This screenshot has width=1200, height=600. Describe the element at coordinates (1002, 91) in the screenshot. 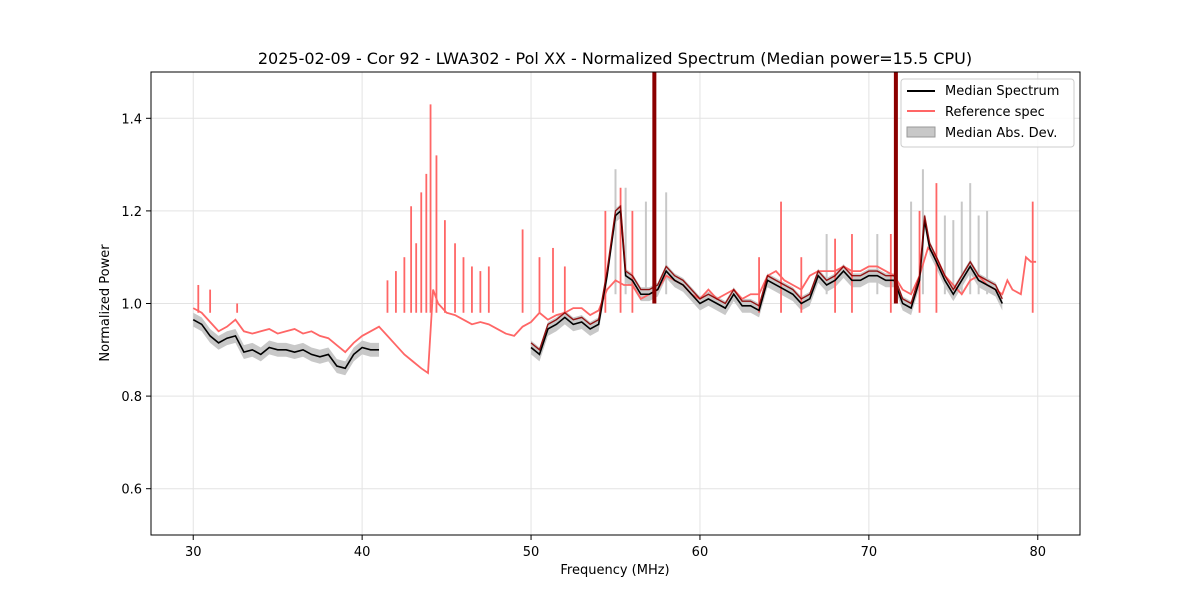

I see `legend-median-label: Median Spectrum` at that location.